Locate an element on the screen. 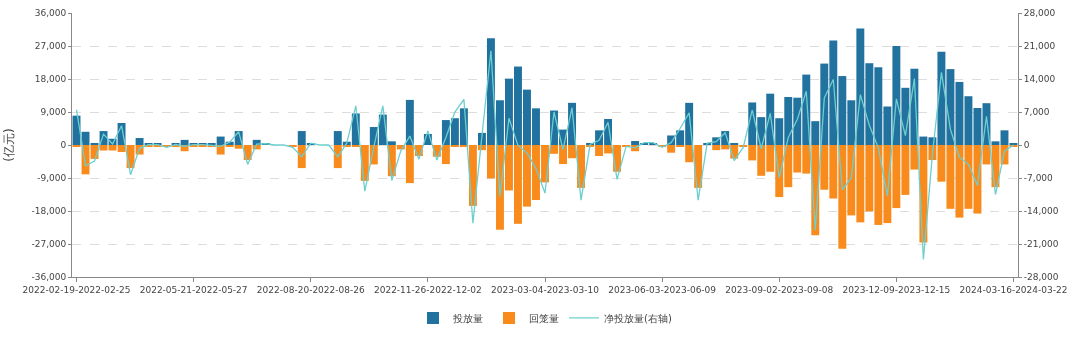  y2-tick-label: -28,000 is located at coordinates (1041, 277).